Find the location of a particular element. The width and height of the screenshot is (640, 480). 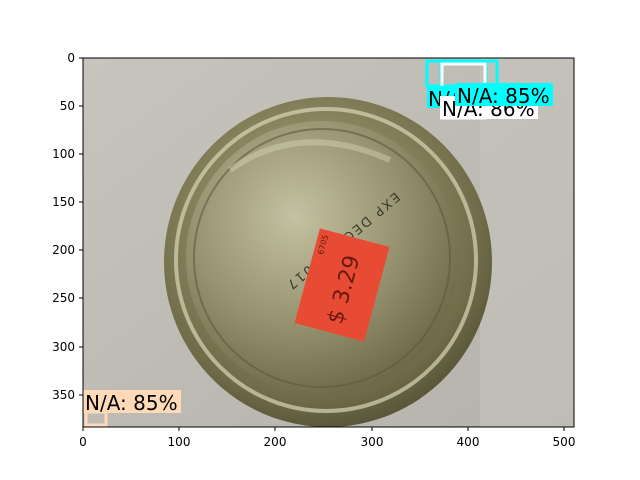

x-tick-label: 300 is located at coordinates (372, 442).